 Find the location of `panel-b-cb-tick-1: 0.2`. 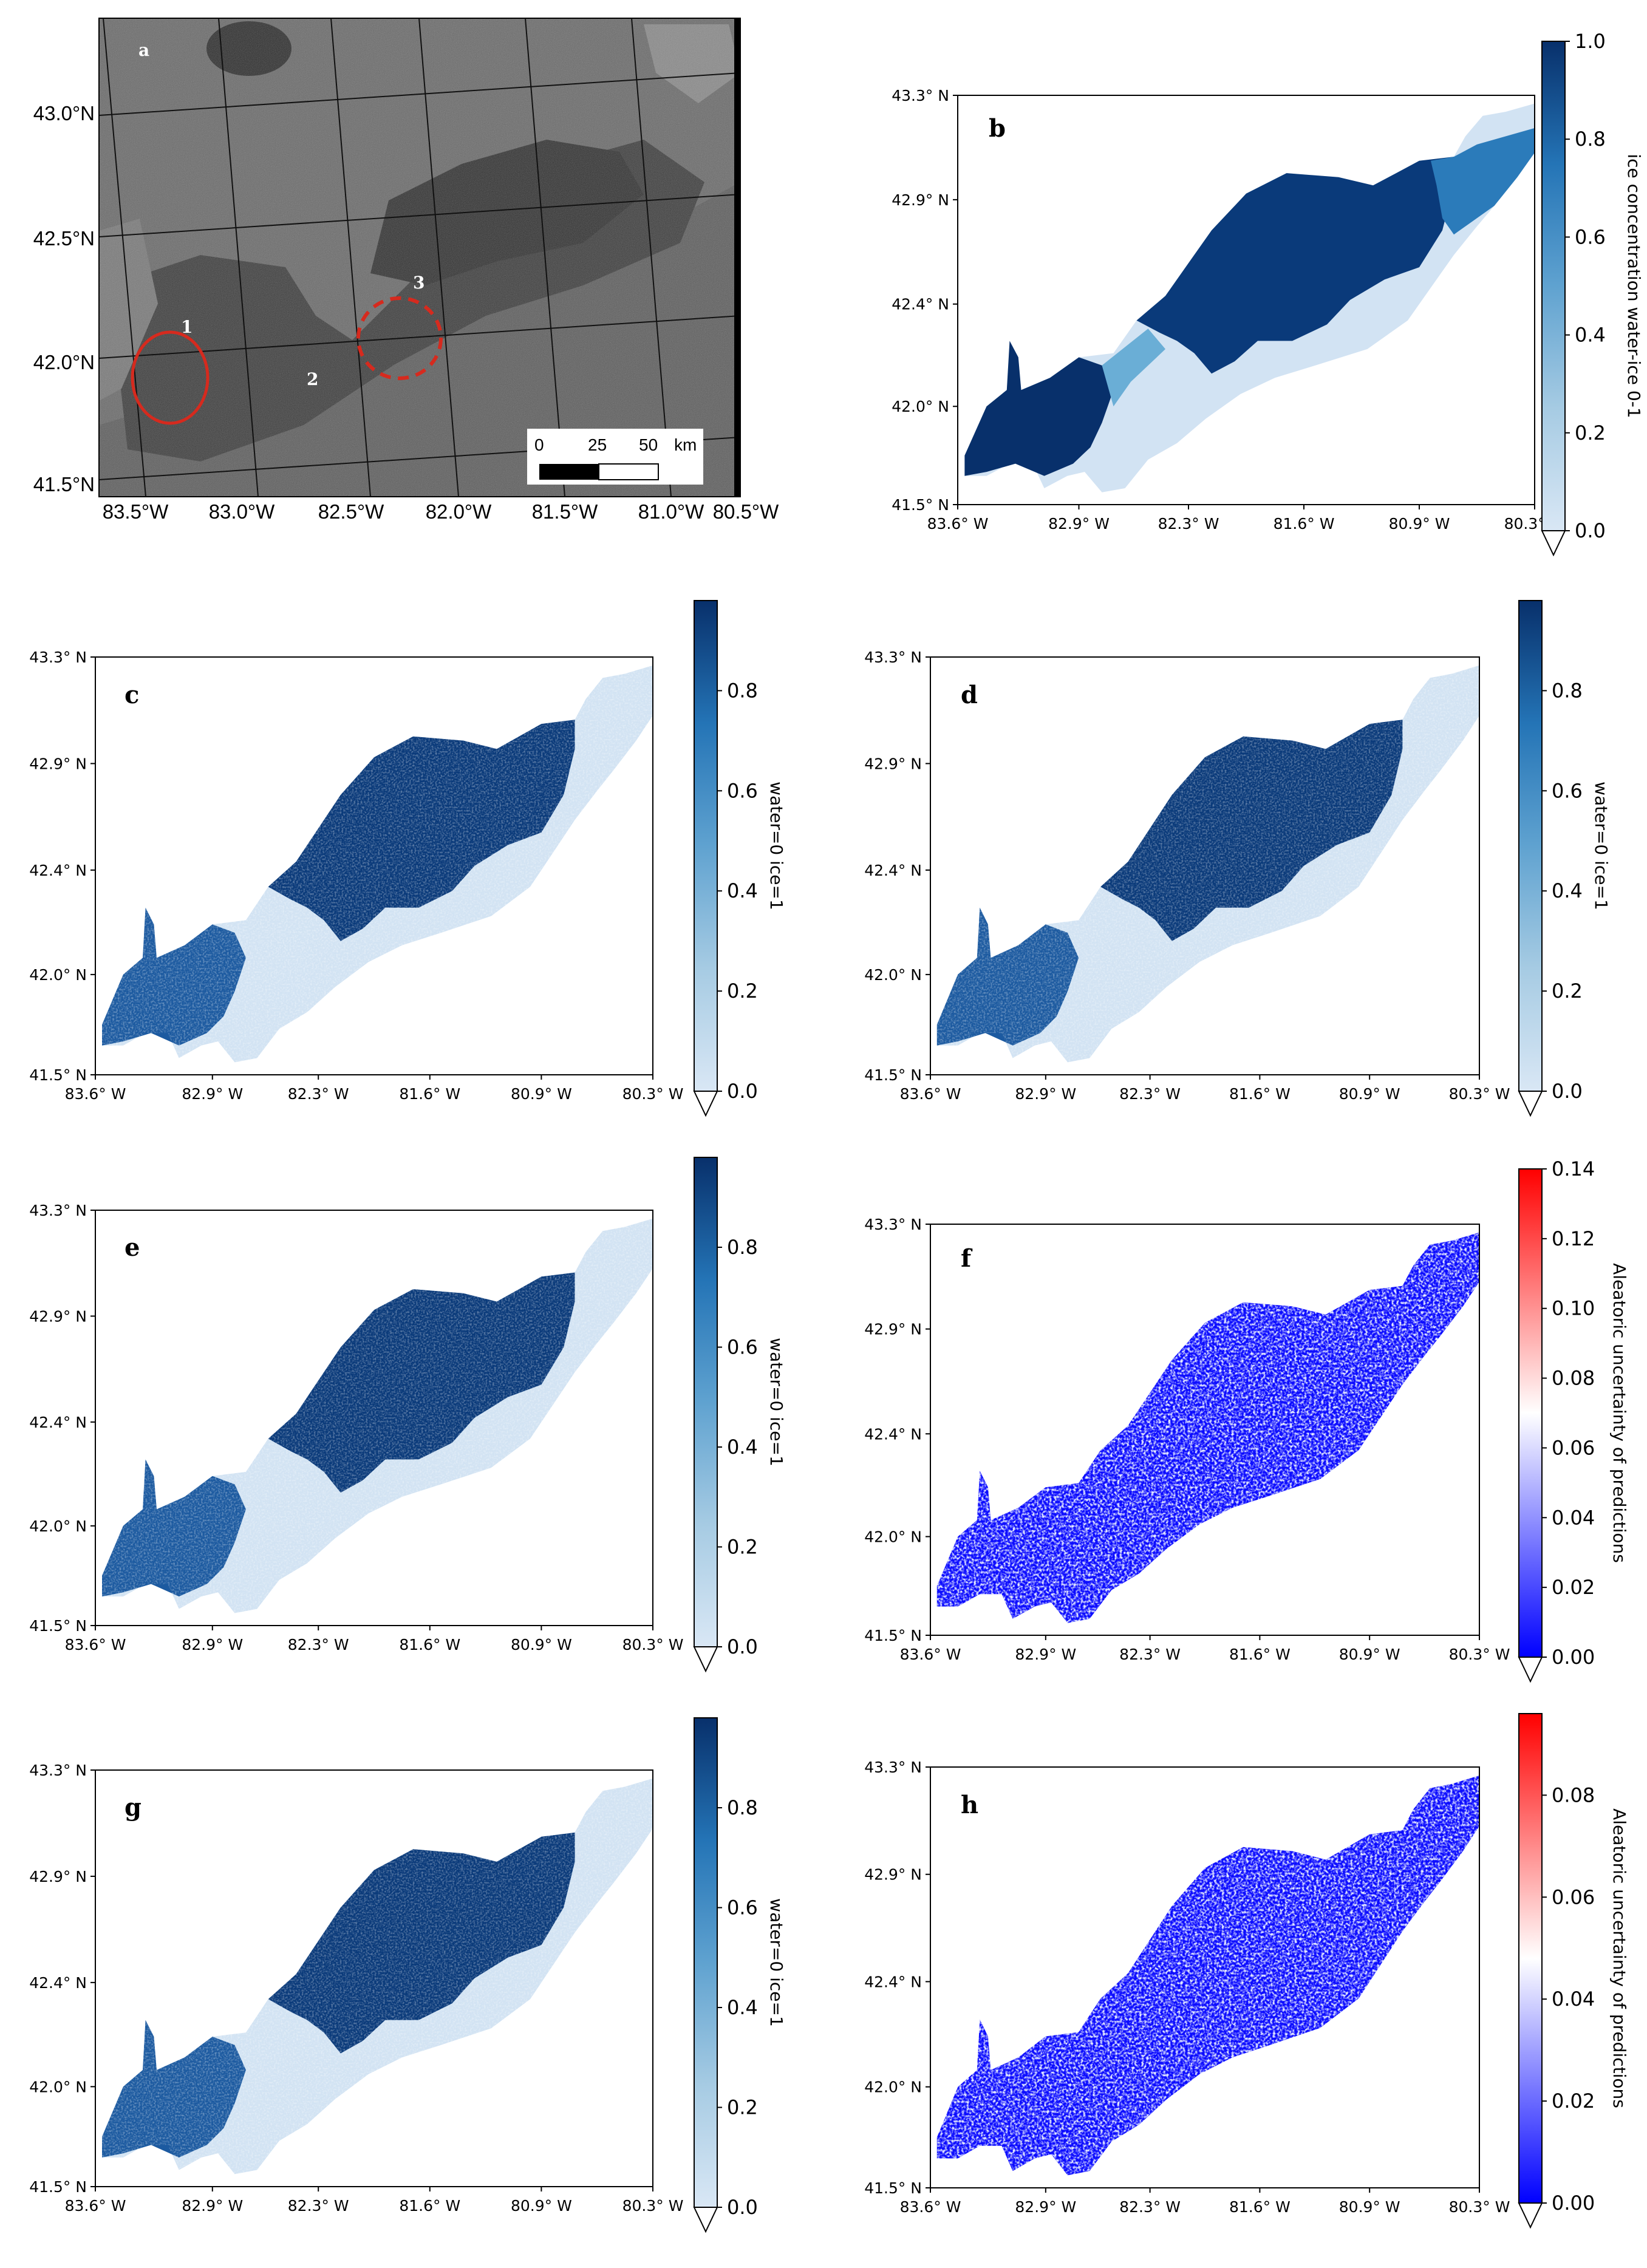

panel-b-cb-tick-1: 0.2 is located at coordinates (1590, 432).